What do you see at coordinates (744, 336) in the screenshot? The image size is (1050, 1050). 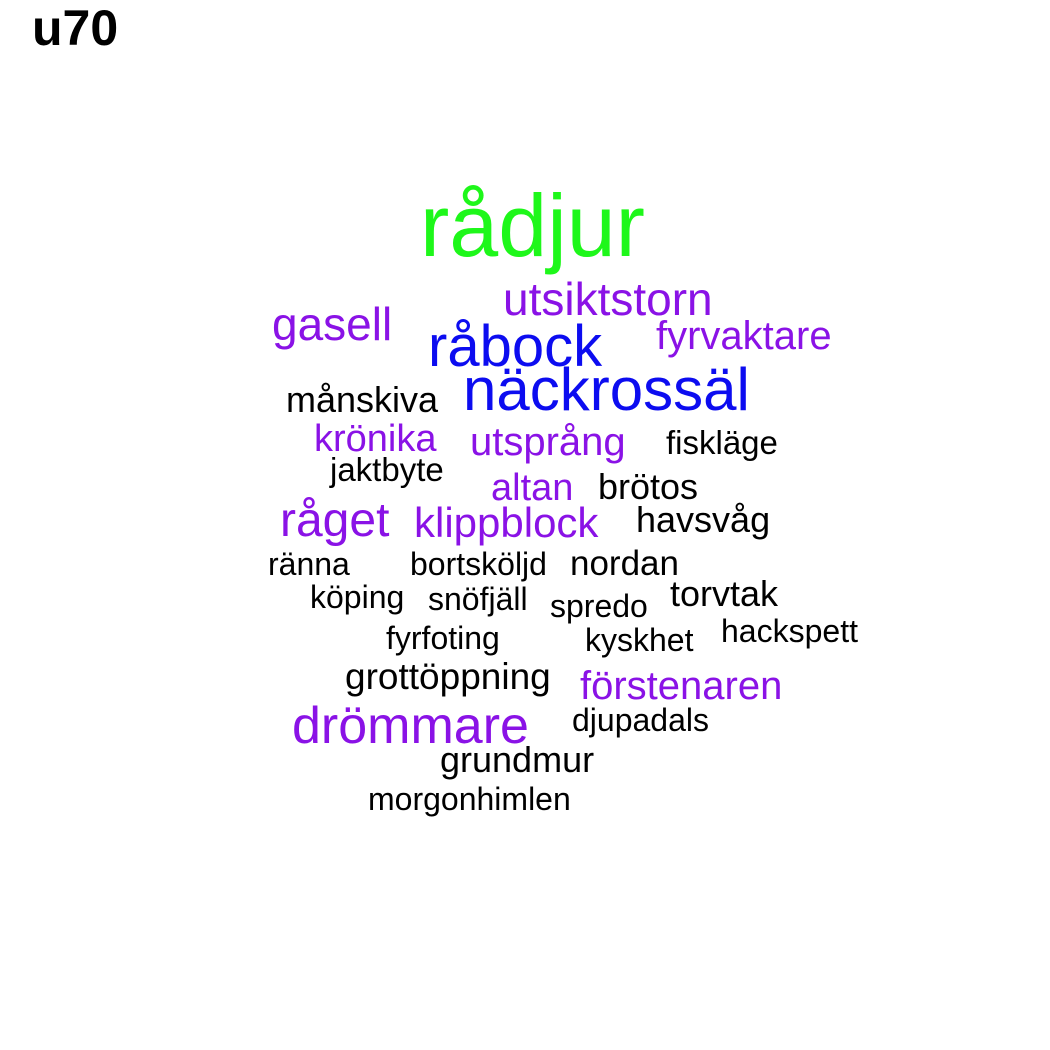 I see `cloud-word: fyrvaktare` at bounding box center [744, 336].